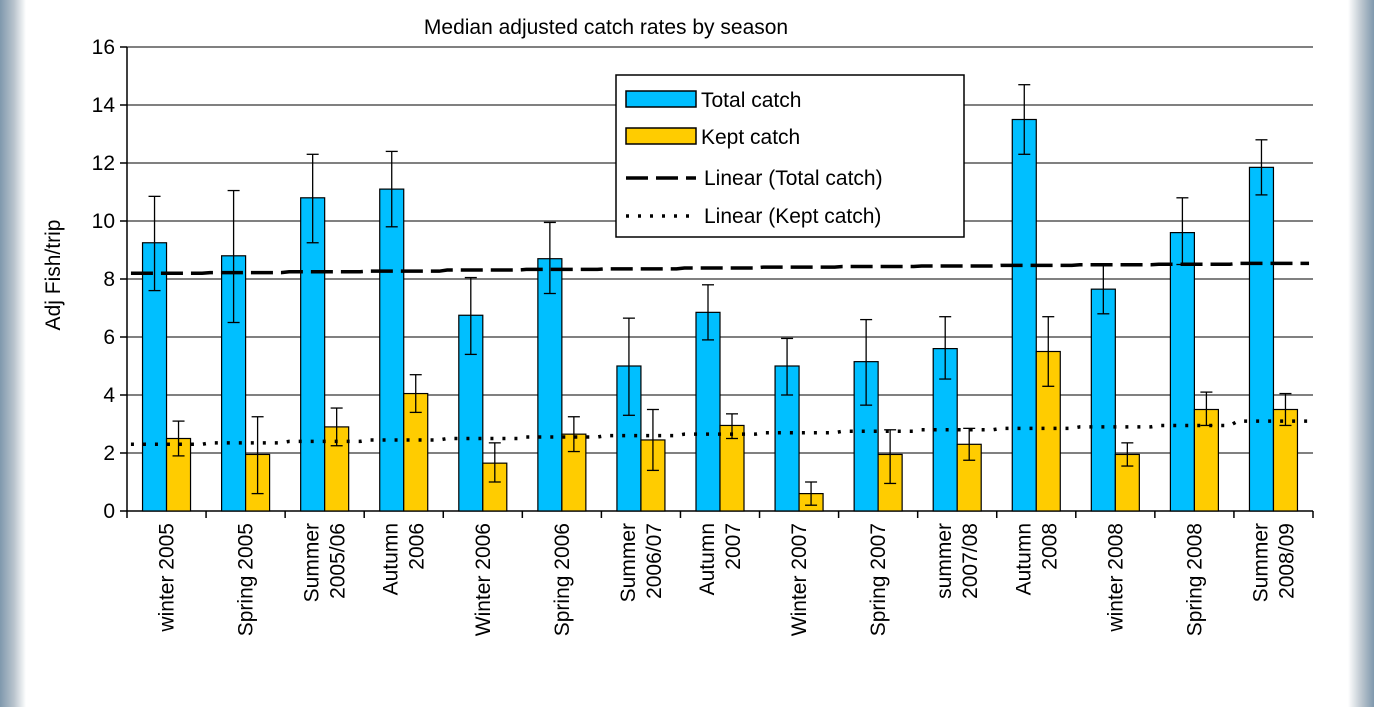 Image resolution: width=1374 pixels, height=707 pixels. I want to click on y-tick-label: 10, so click(103, 221).